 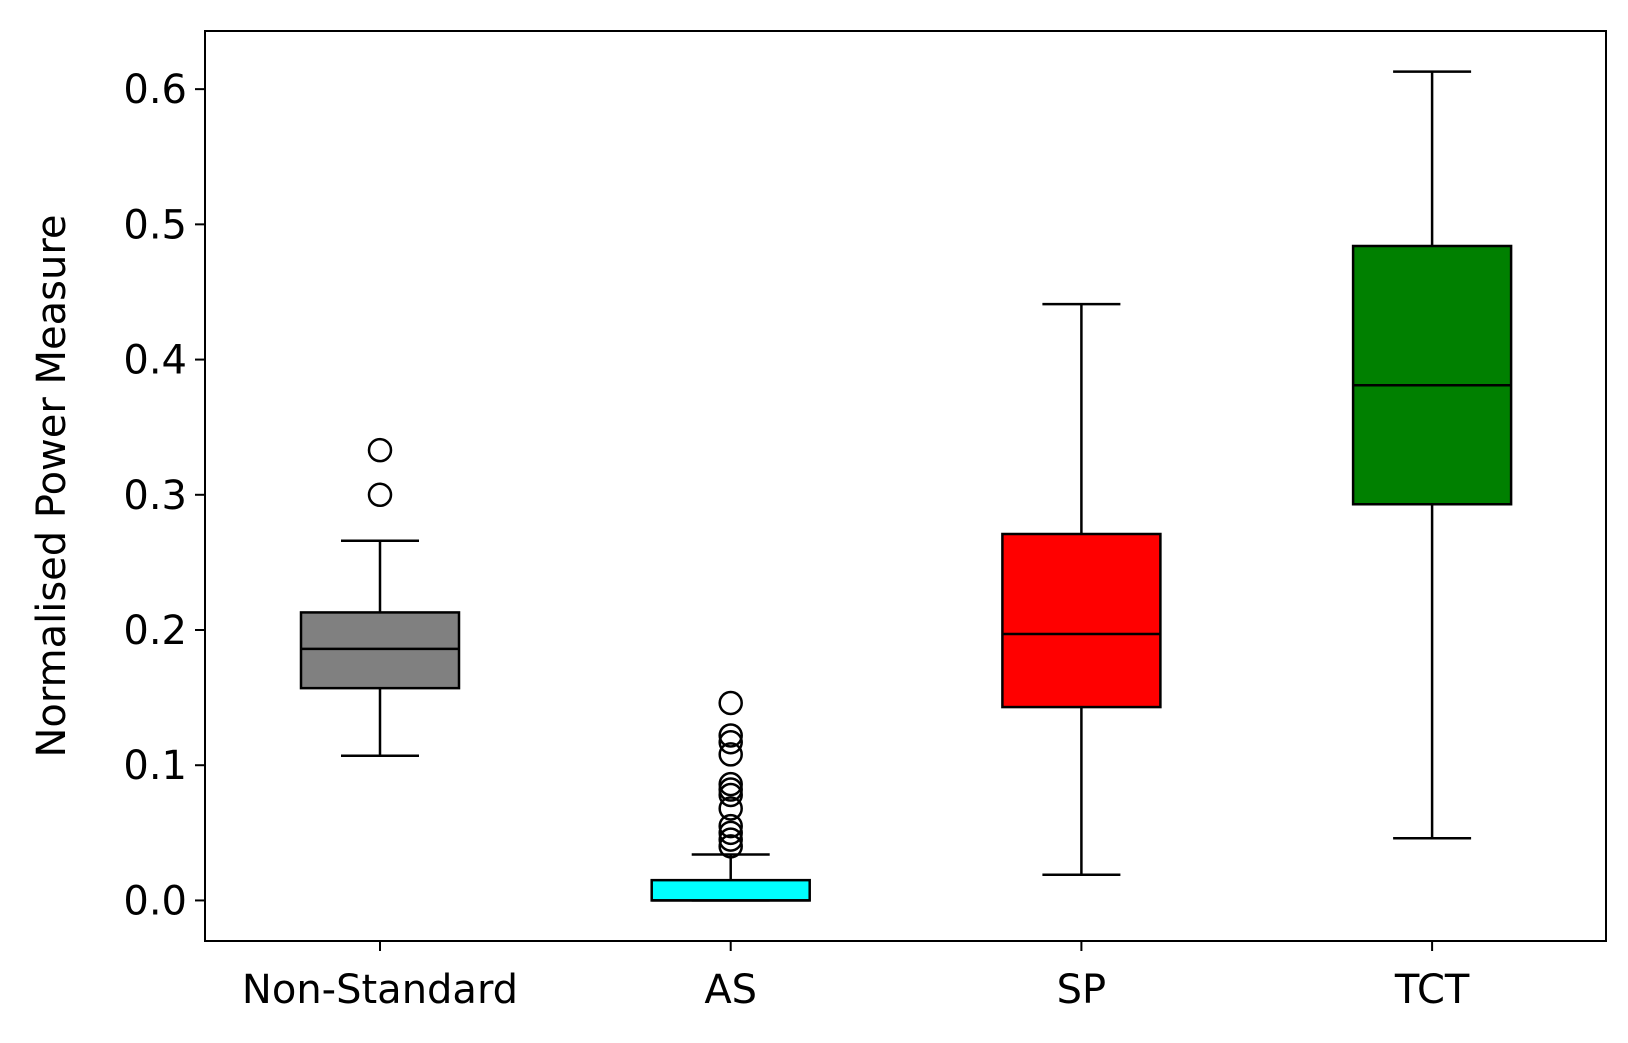 What do you see at coordinates (1082, 990) in the screenshot?
I see `x-tick-label: SP` at bounding box center [1082, 990].